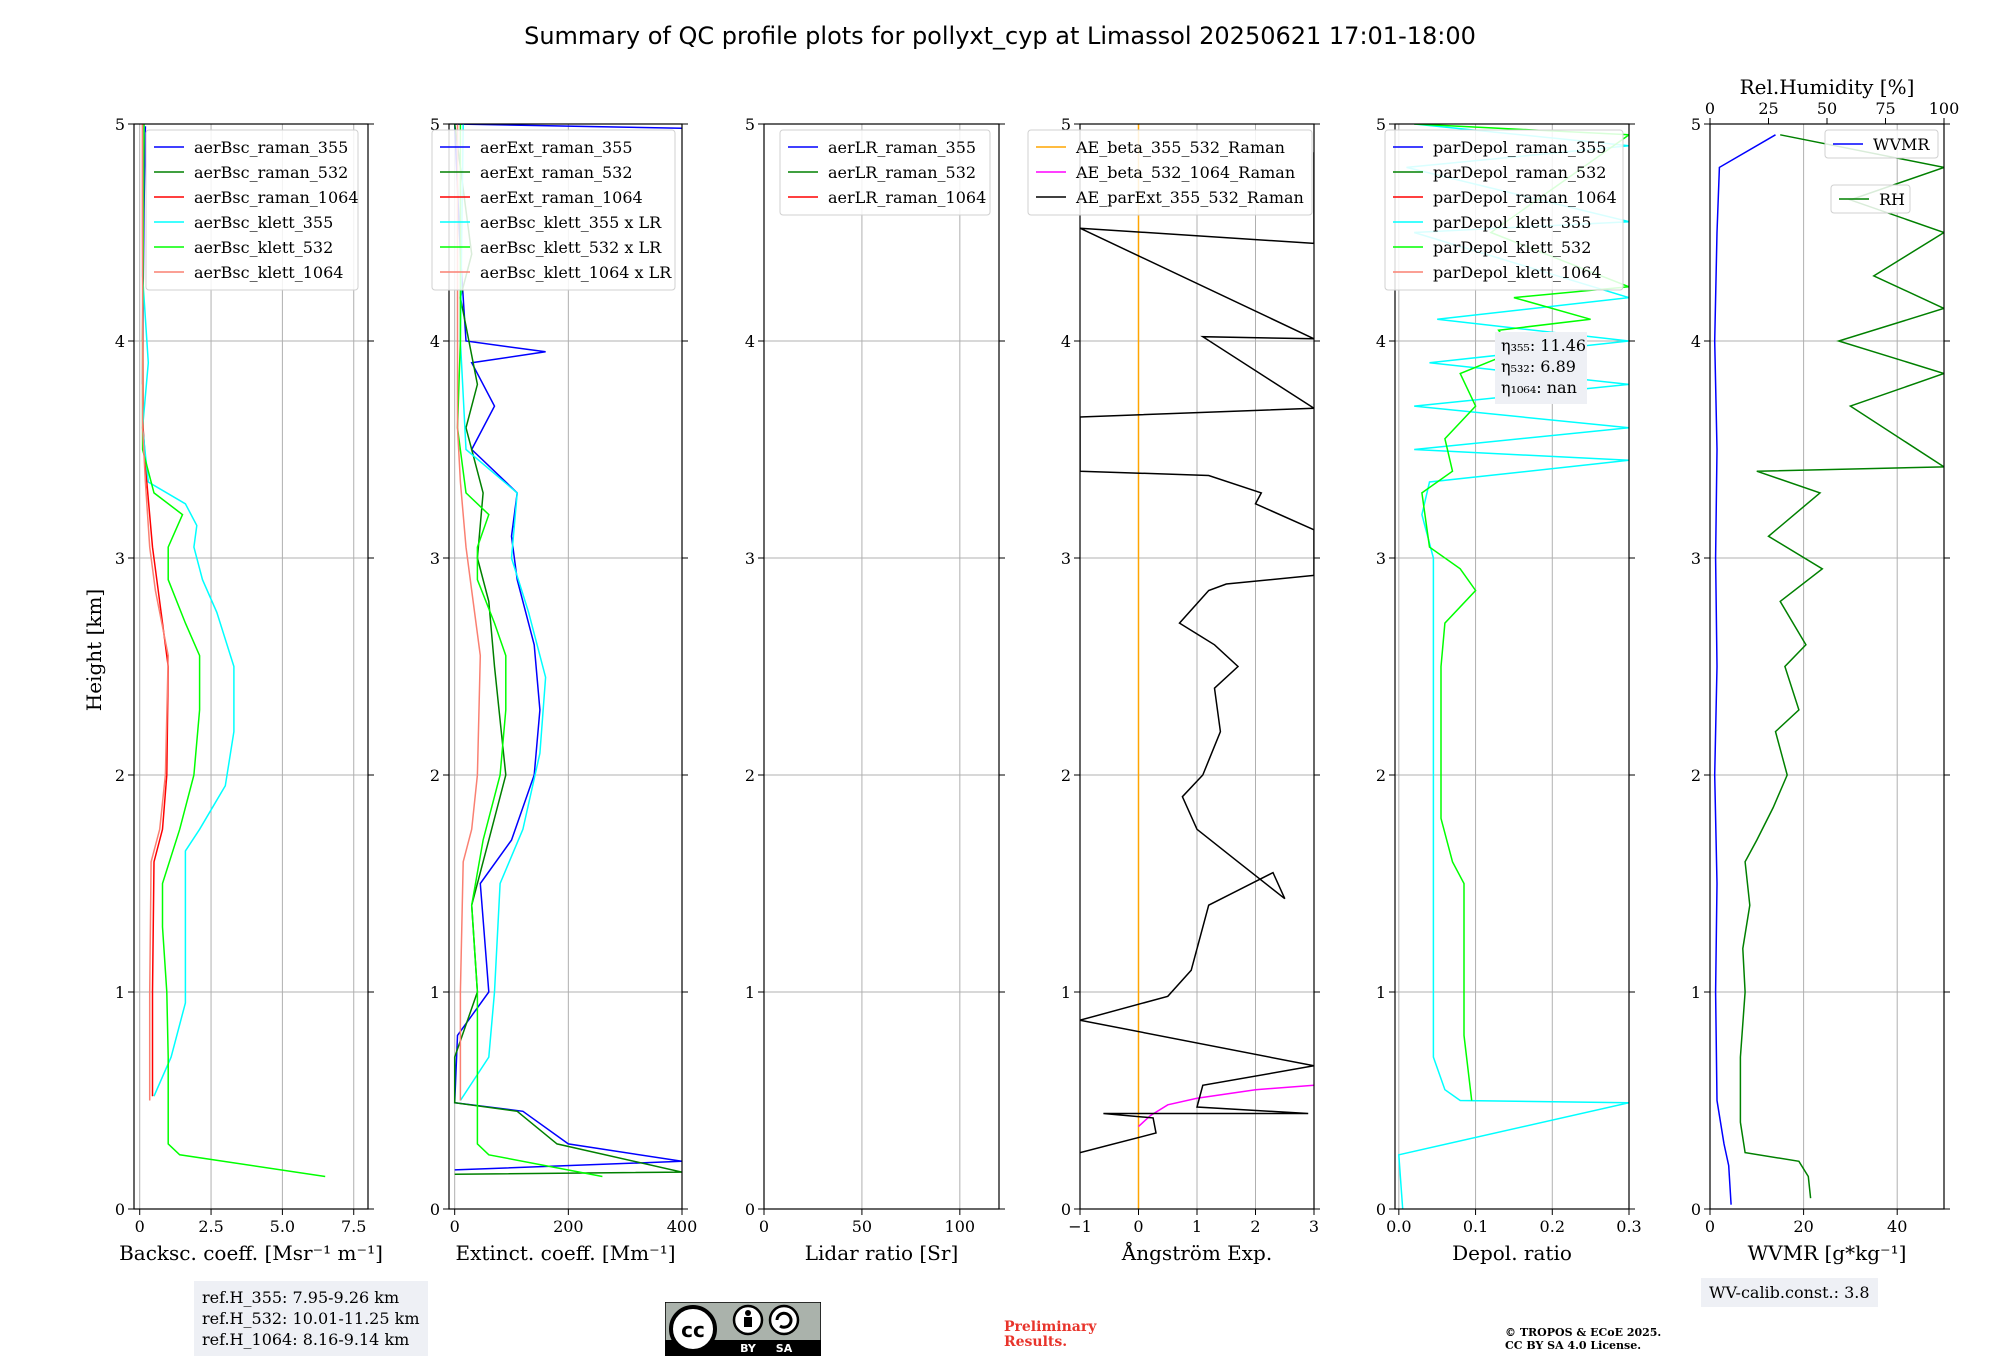  I want to click on legend-label: AE_beta_532_1064_Raman, so click(1185, 172).